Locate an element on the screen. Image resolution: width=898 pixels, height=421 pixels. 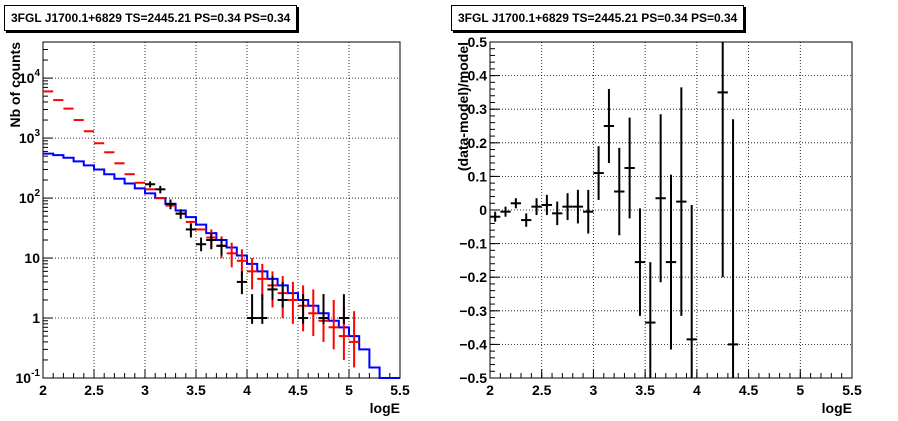
y-tick-label: 10 is located at coordinates (32, 258).